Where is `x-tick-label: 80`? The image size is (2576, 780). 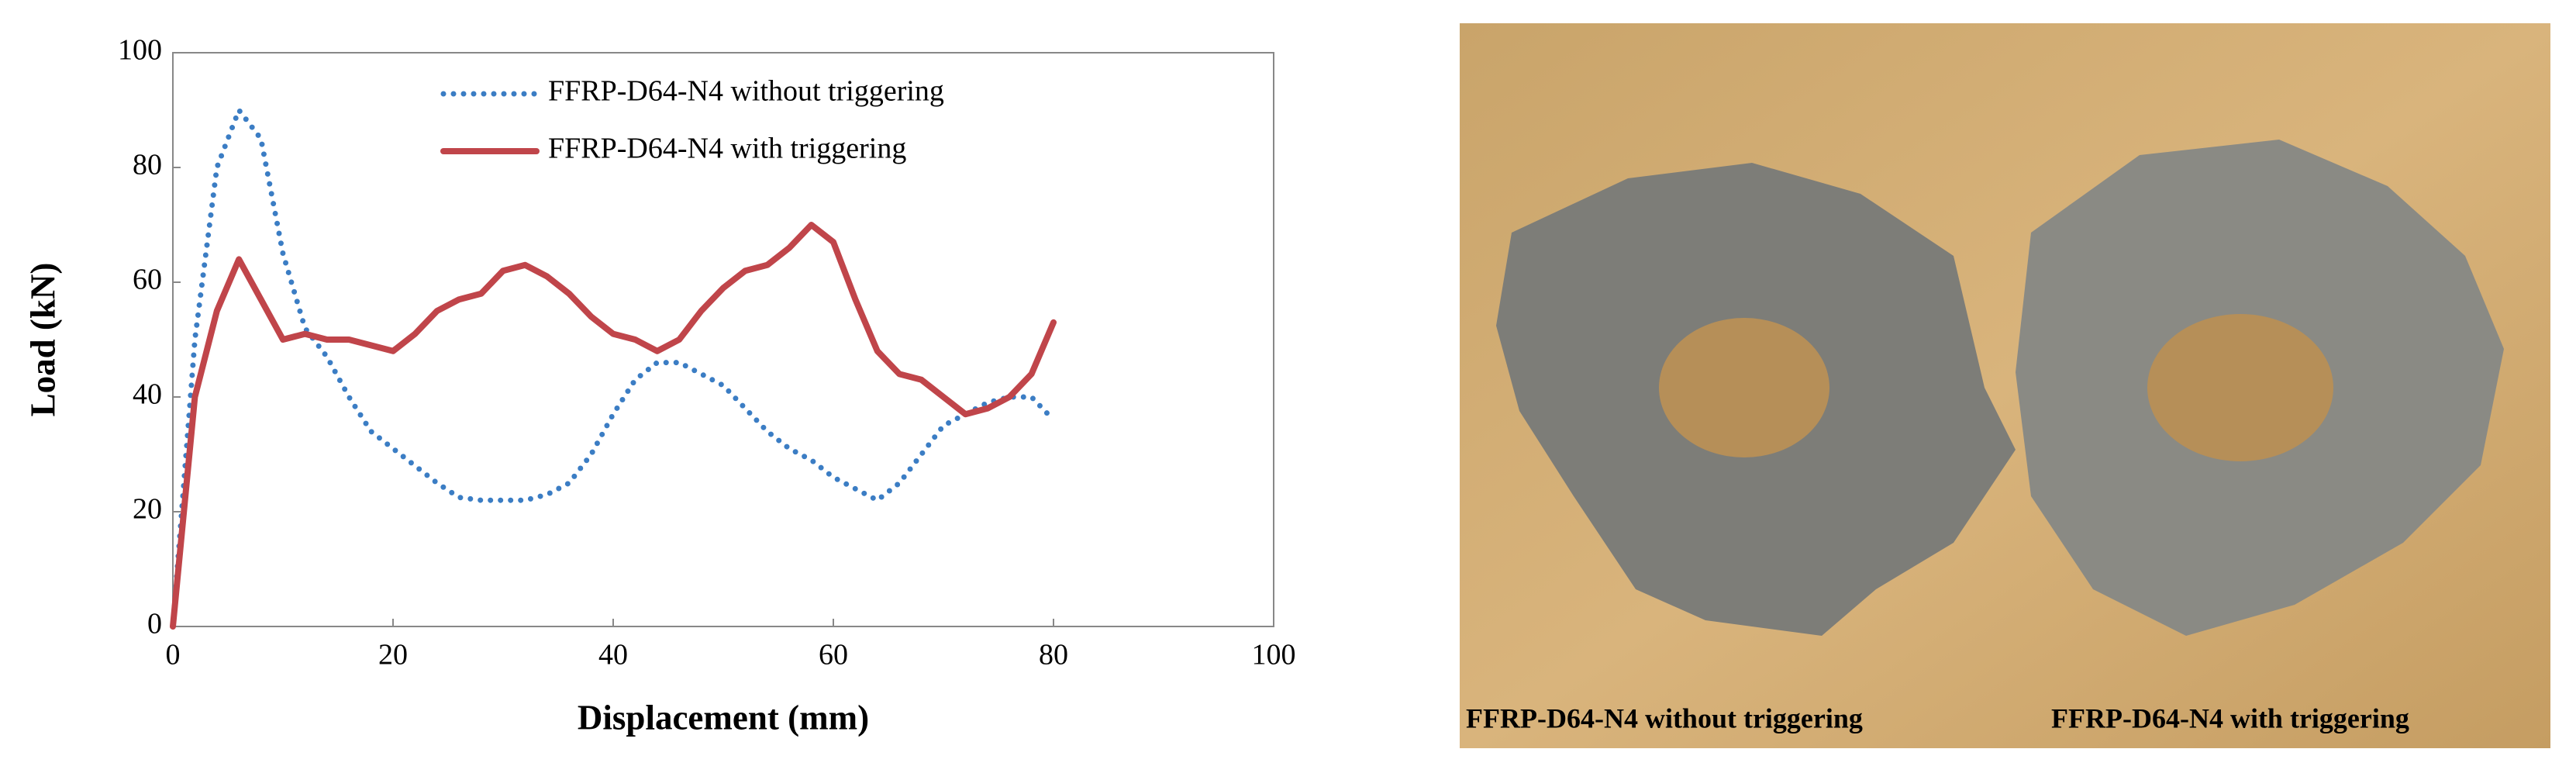 x-tick-label: 80 is located at coordinates (1053, 655).